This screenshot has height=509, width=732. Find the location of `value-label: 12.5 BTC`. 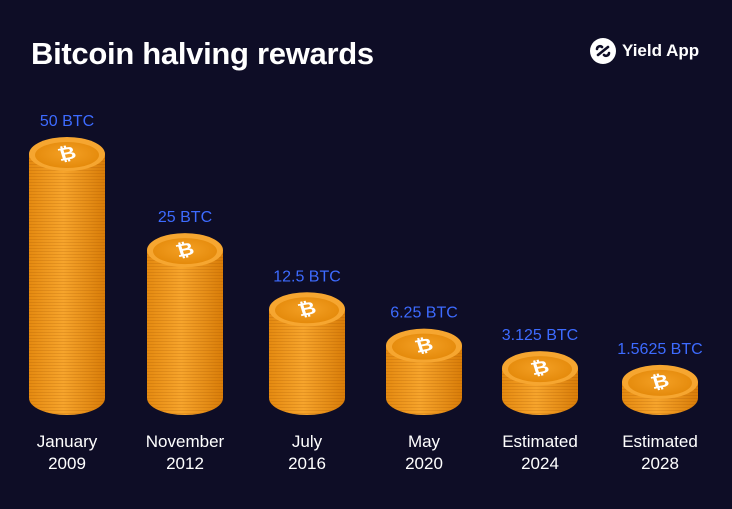

value-label: 12.5 BTC is located at coordinates (307, 276).